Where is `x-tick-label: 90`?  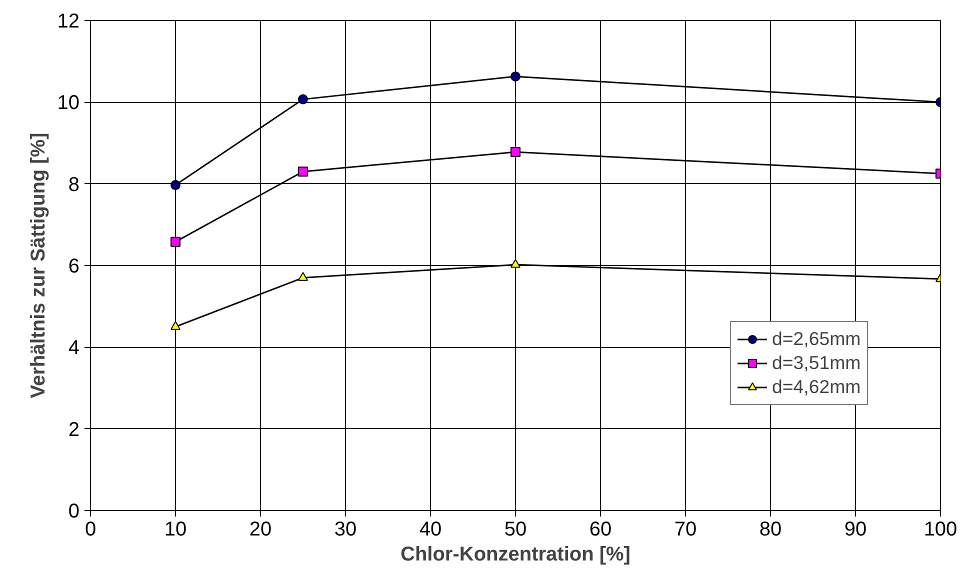 x-tick-label: 90 is located at coordinates (855, 529).